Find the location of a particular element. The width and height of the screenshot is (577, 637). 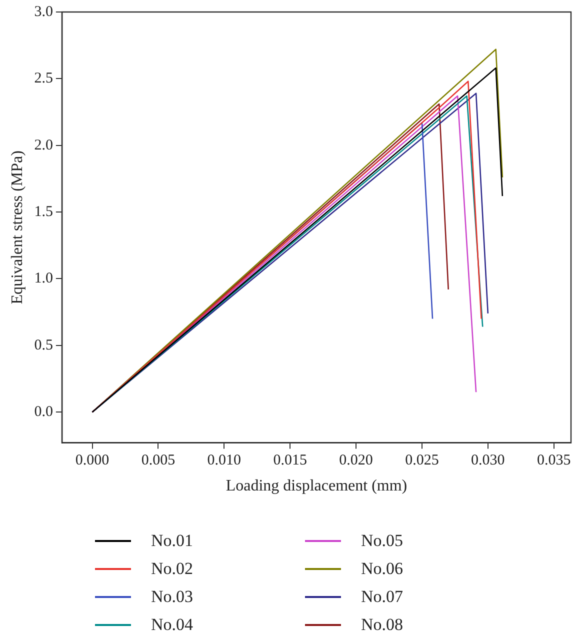

x-tick-label: 0.030 is located at coordinates (488, 460).